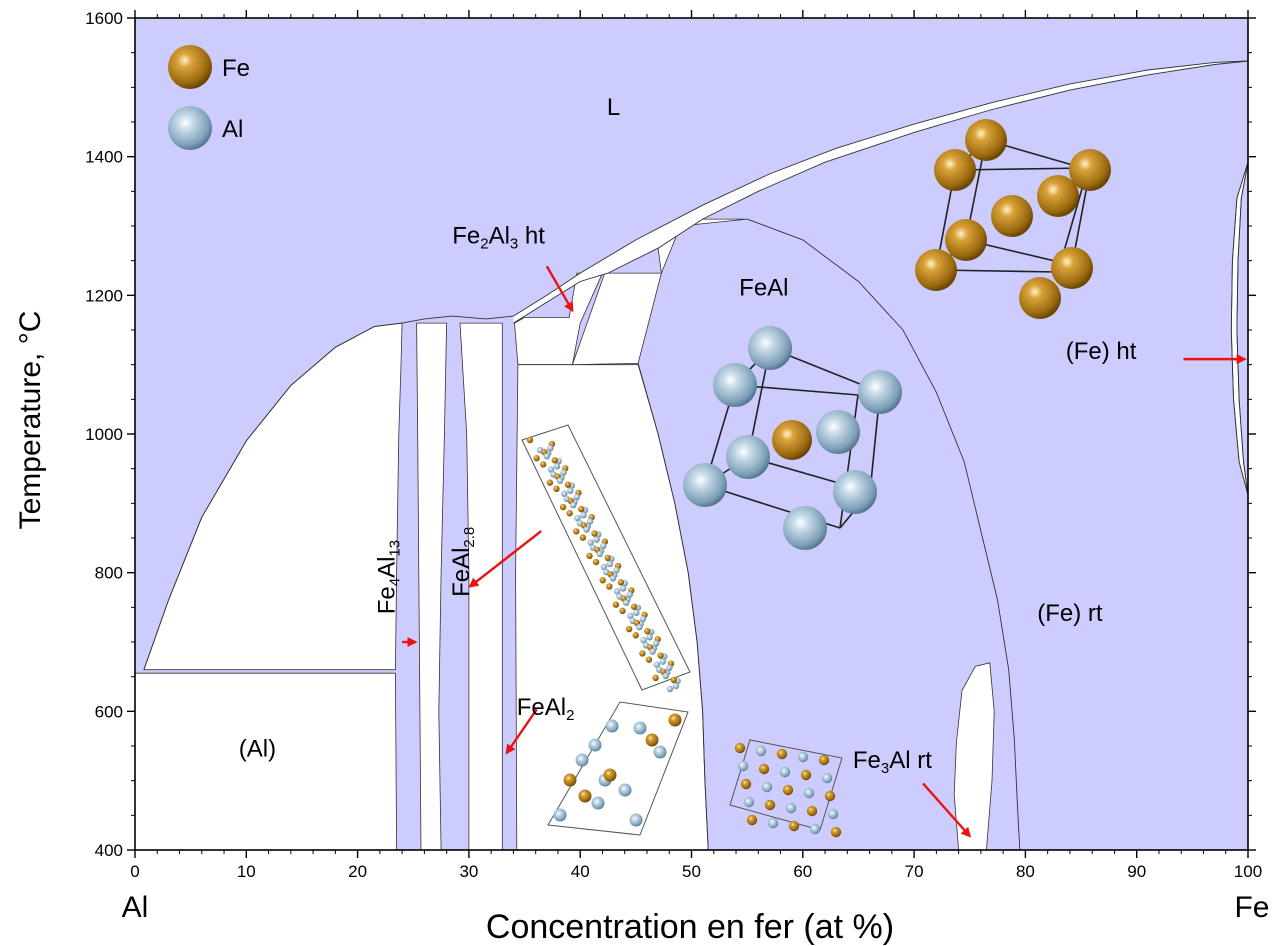  What do you see at coordinates (690, 927) in the screenshot?
I see `x-axis-title: Concentration en fer (at %)` at bounding box center [690, 927].